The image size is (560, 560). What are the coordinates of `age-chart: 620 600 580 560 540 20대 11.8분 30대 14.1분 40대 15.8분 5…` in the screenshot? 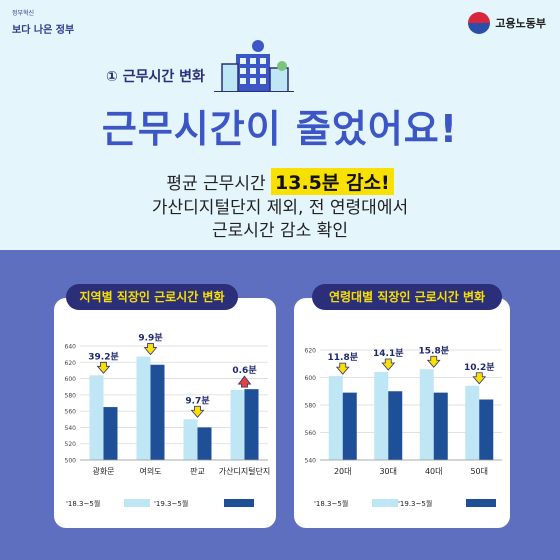 It's located at (403, 426).